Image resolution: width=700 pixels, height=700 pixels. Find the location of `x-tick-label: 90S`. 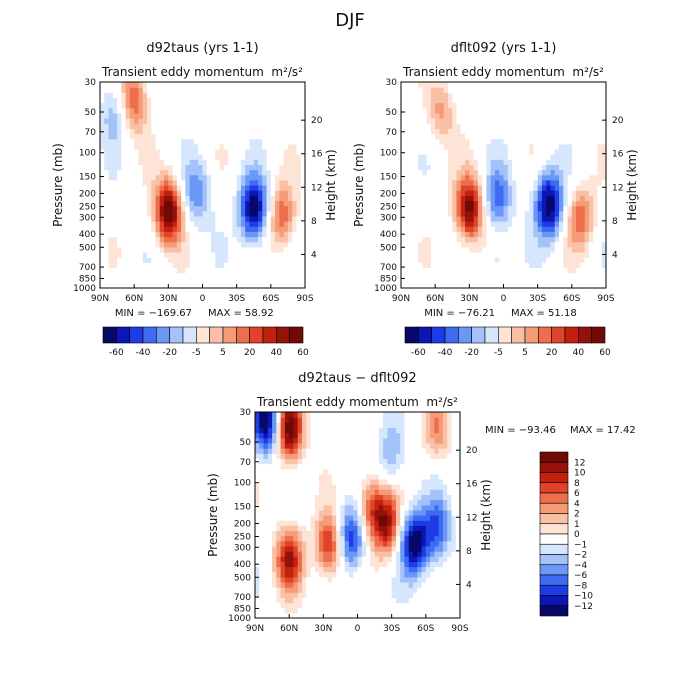

x-tick-label: 90S is located at coordinates (605, 299).